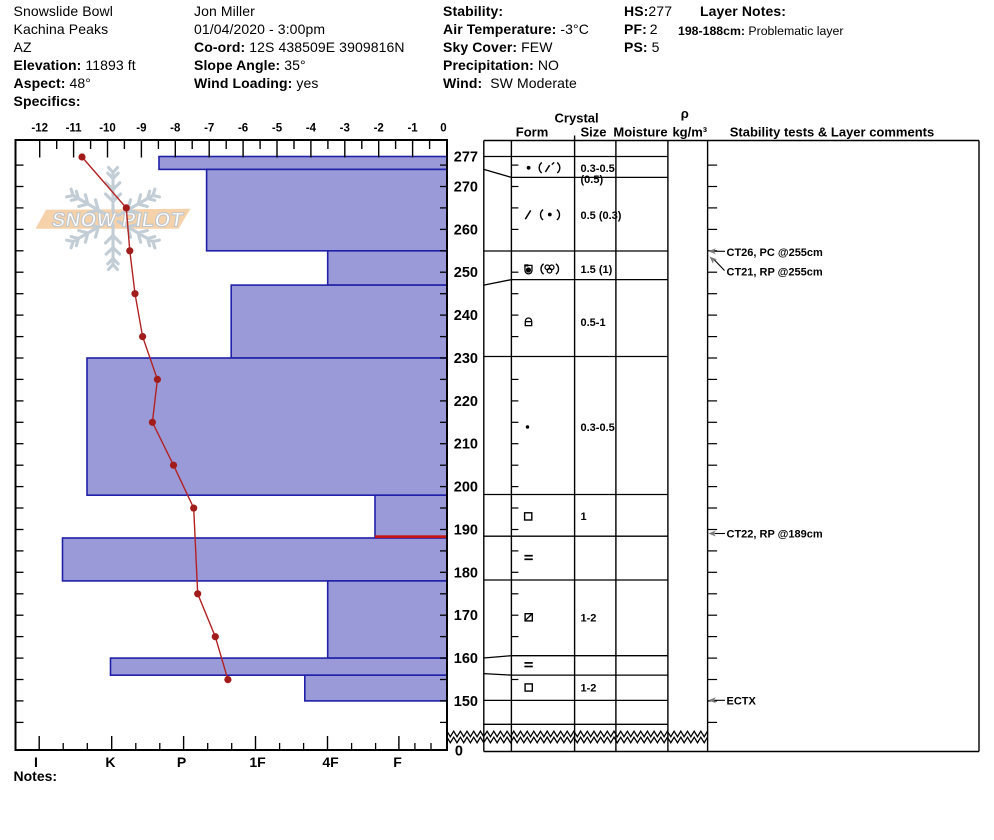  I want to click on svg-text: 160, so click(466, 659).